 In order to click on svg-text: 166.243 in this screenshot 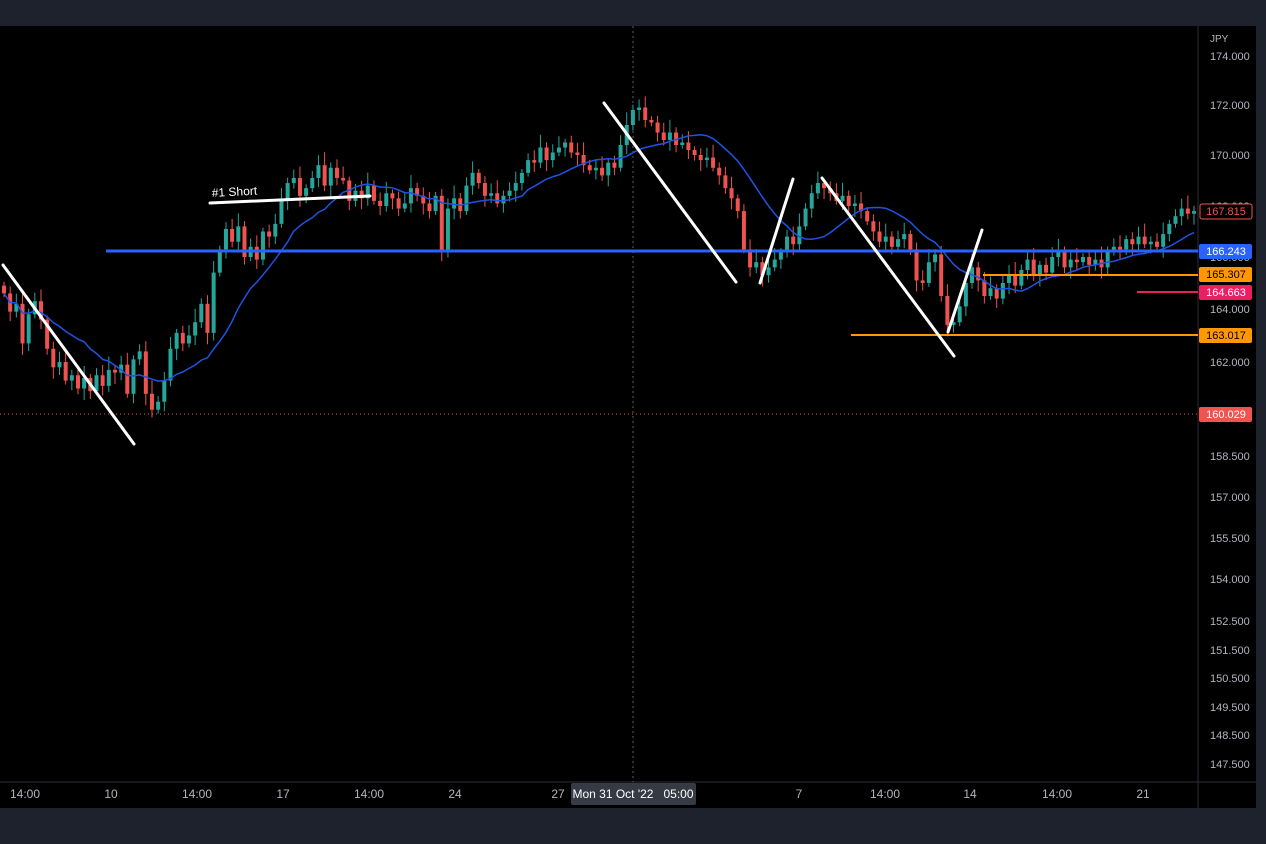, I will do `click(1226, 252)`.